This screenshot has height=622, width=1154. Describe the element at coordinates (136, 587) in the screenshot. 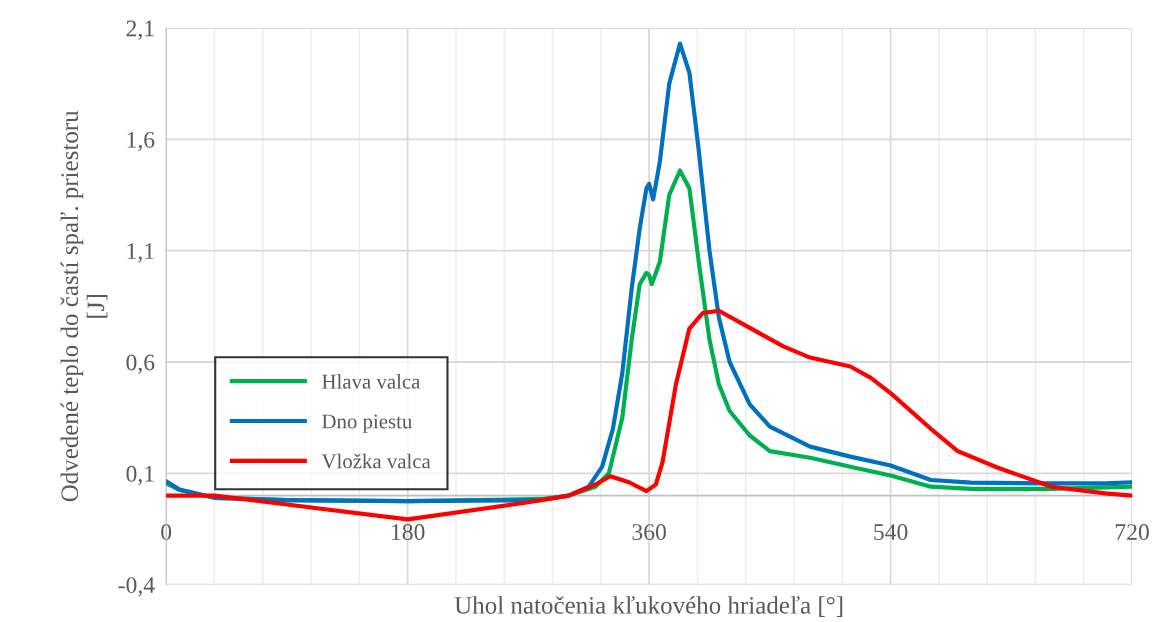

I see `y-tick-label: -0,4` at that location.